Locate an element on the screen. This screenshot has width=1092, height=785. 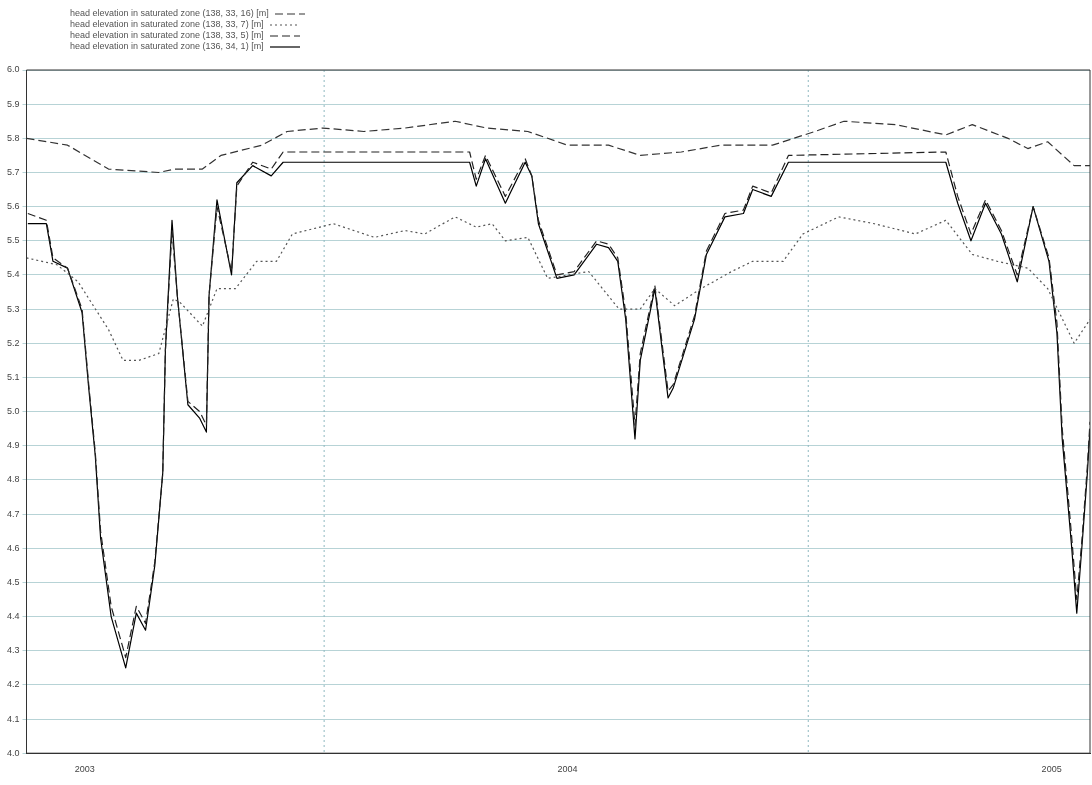
legend-label: head elevation in saturated zone (138, 33, 5) [m] is located at coordinates (167, 35).